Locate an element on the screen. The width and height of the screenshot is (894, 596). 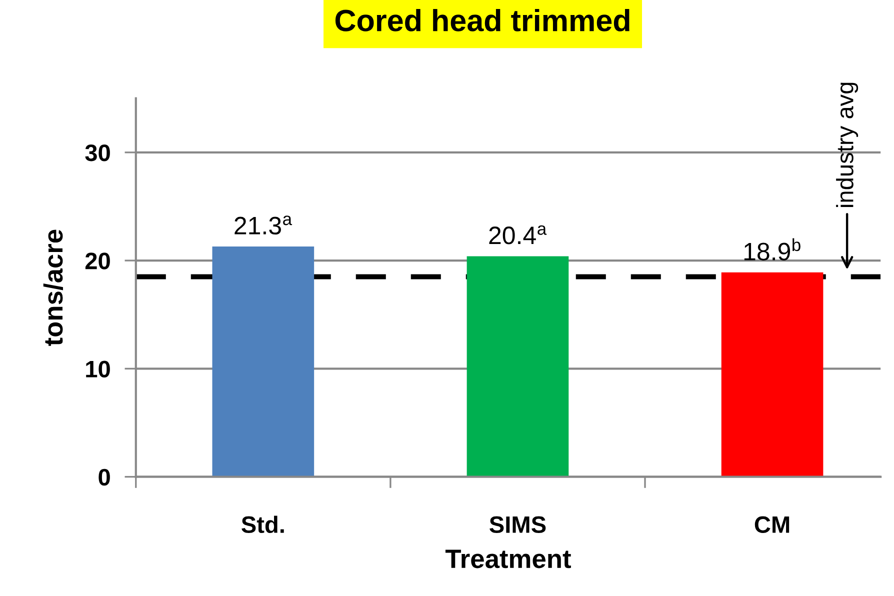
x-axis-title: Treatment is located at coordinates (508, 559).